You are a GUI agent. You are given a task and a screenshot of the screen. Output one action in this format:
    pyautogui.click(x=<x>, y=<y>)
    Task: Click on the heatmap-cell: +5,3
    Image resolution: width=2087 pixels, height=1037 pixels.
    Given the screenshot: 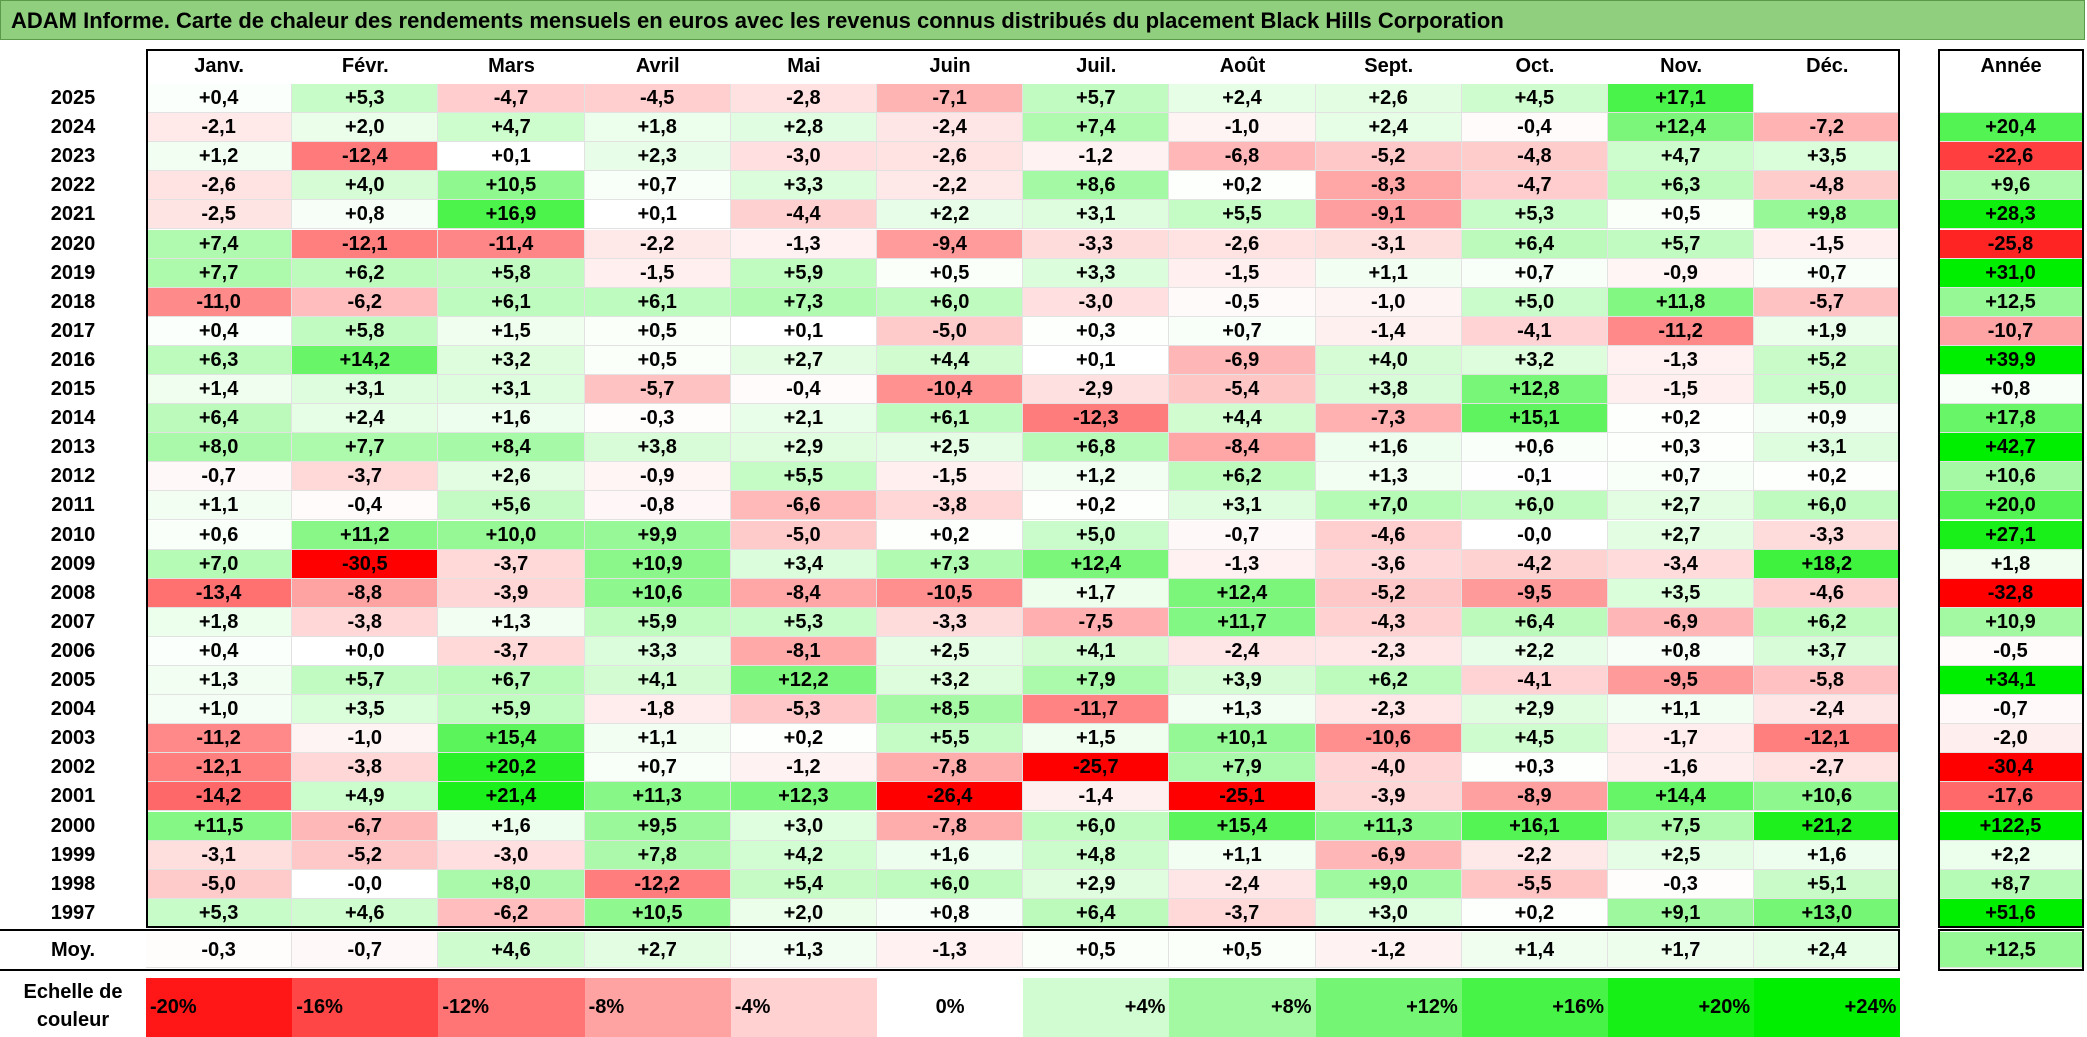 What is the action you would take?
    pyautogui.click(x=803, y=622)
    